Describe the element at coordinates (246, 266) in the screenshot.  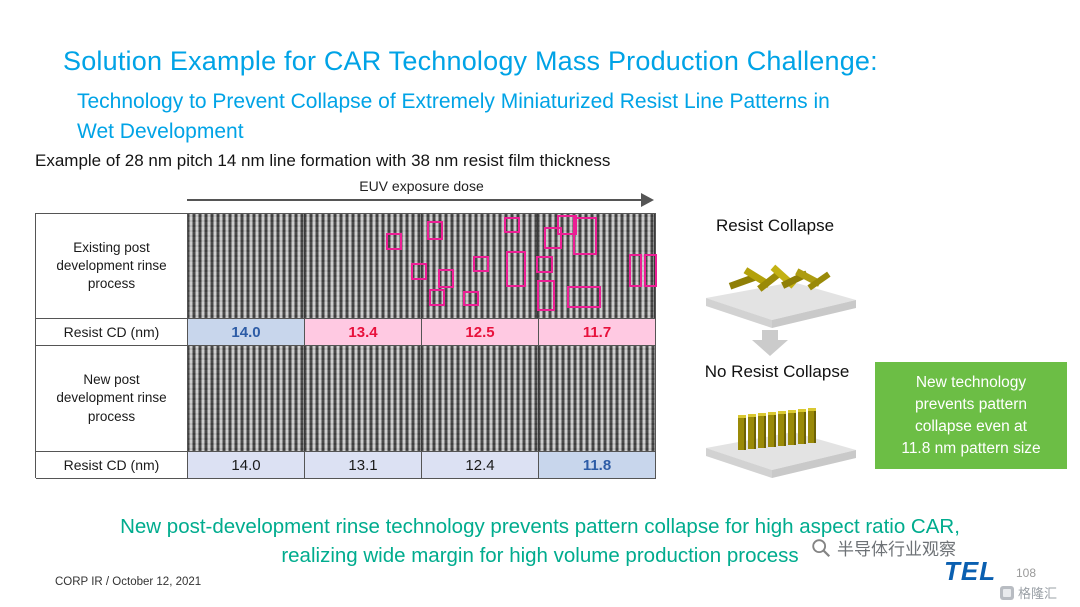
I see `sem-image-existing-dose1` at that location.